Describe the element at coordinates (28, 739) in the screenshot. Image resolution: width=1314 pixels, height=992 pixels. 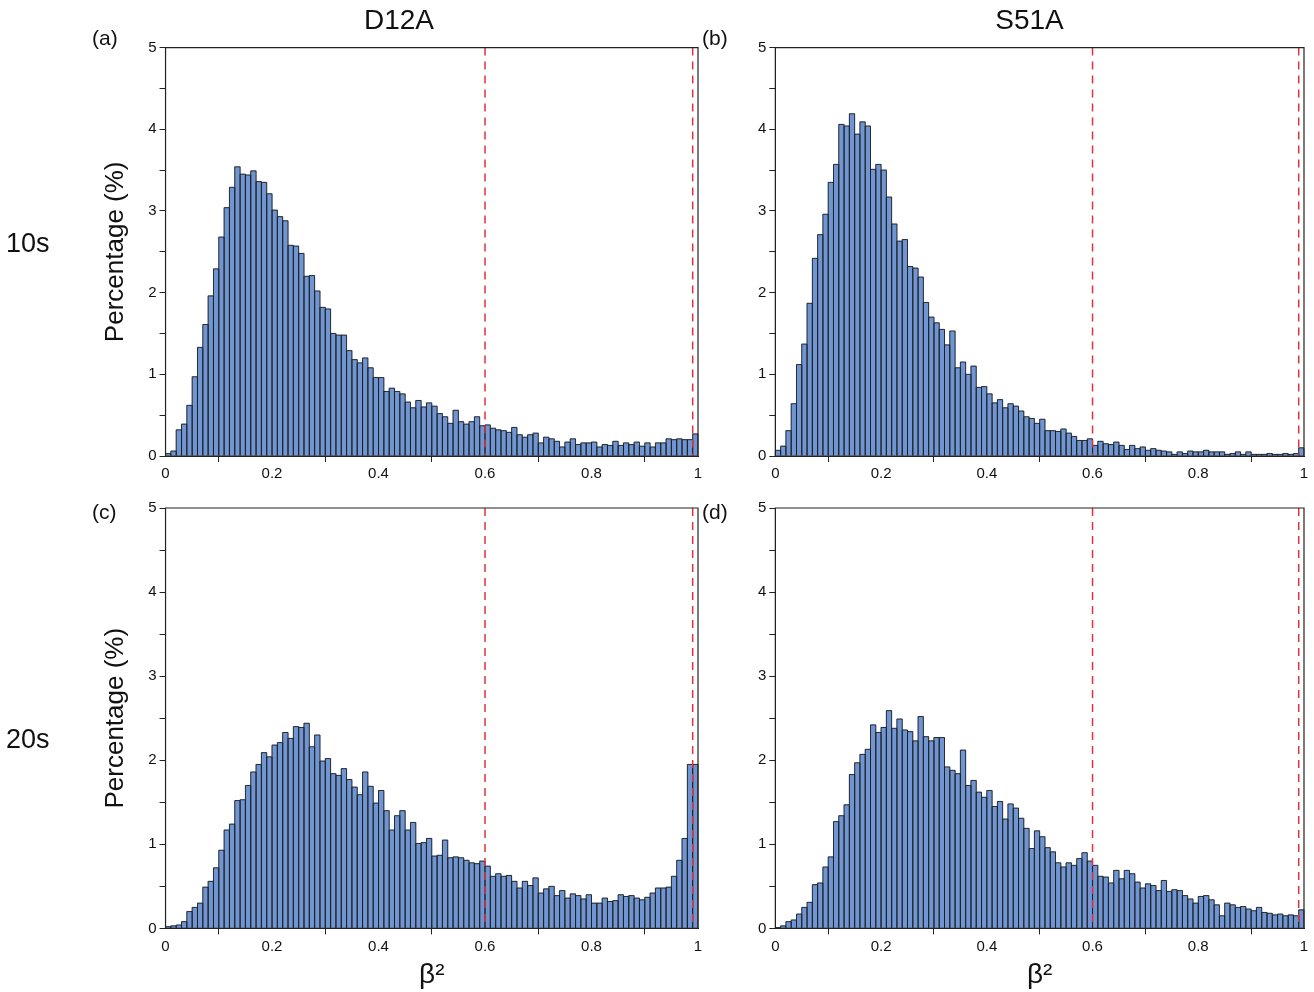
I see `text: 20s` at that location.